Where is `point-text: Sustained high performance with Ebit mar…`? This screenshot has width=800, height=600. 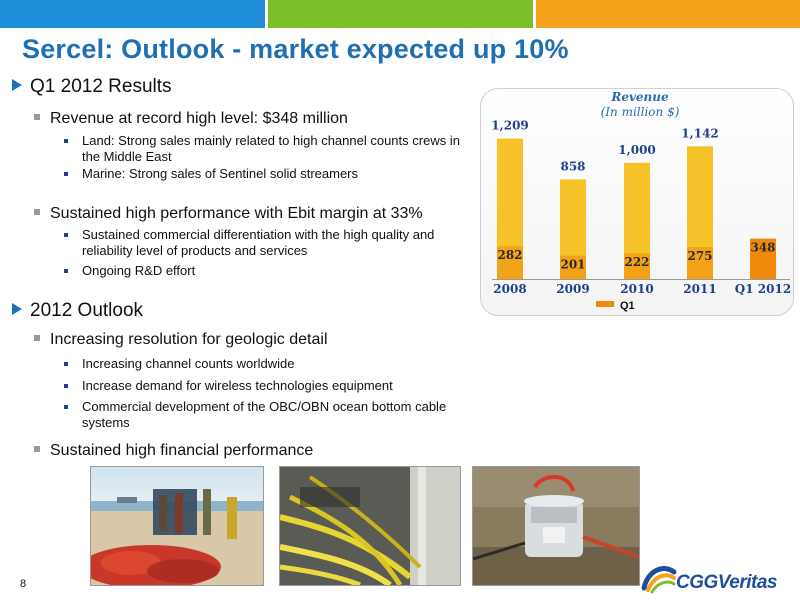
point-text: Sustained high performance with Ebit mar… is located at coordinates (236, 213).